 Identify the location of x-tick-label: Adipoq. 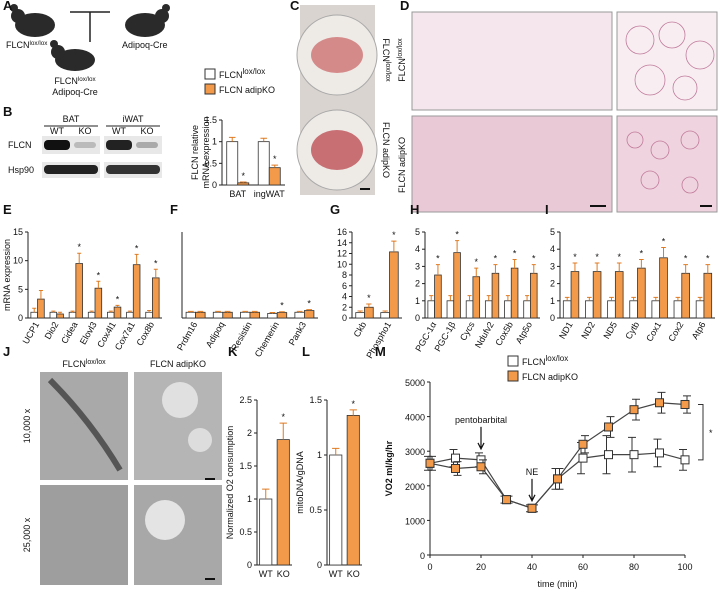
(215, 334).